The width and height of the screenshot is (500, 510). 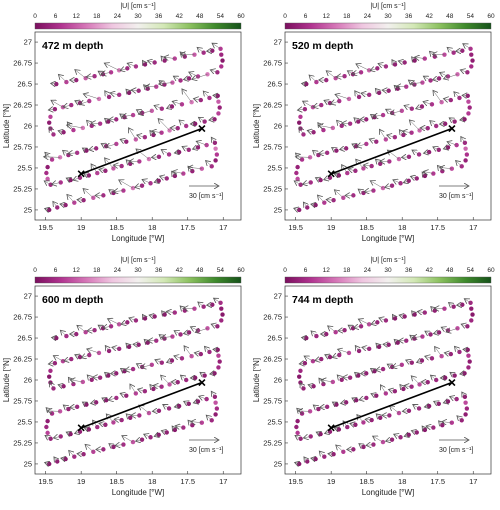 I want to click on x-tick-label: 18, so click(x=402, y=227).